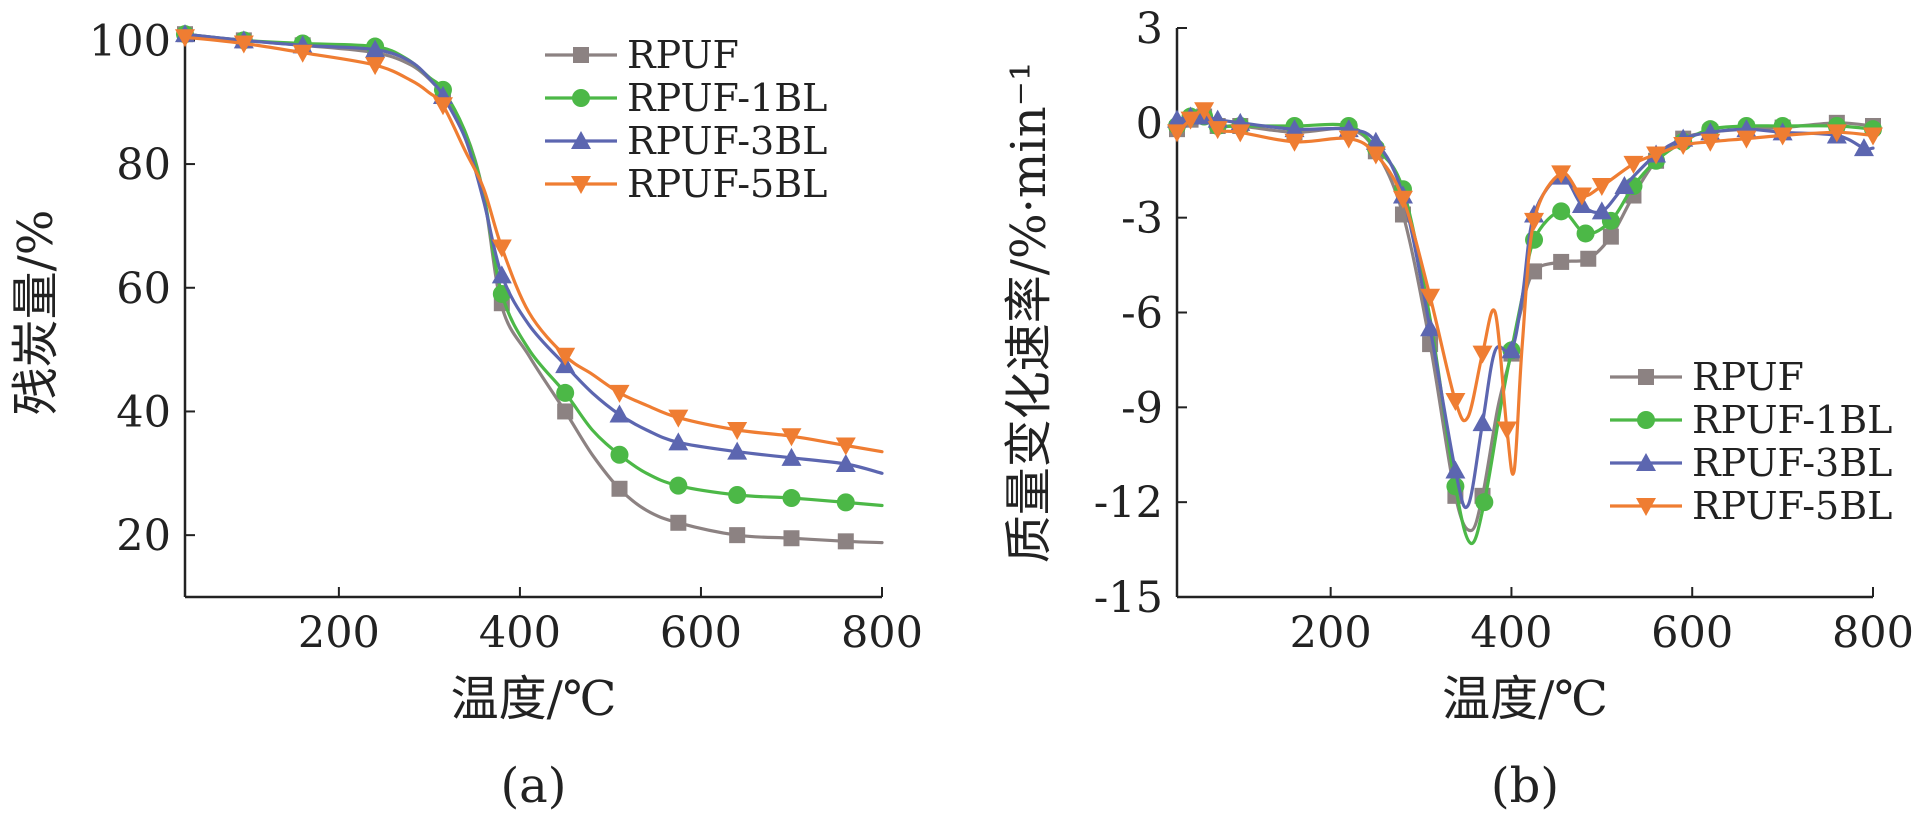 The image size is (1917, 825). What do you see at coordinates (143, 536) in the screenshot?
I see `y-tick-label: 20` at bounding box center [143, 536].